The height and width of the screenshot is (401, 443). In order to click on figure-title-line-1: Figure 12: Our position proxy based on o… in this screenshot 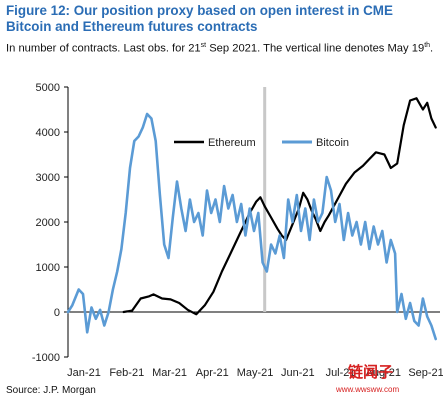, I will do `click(199, 10)`.